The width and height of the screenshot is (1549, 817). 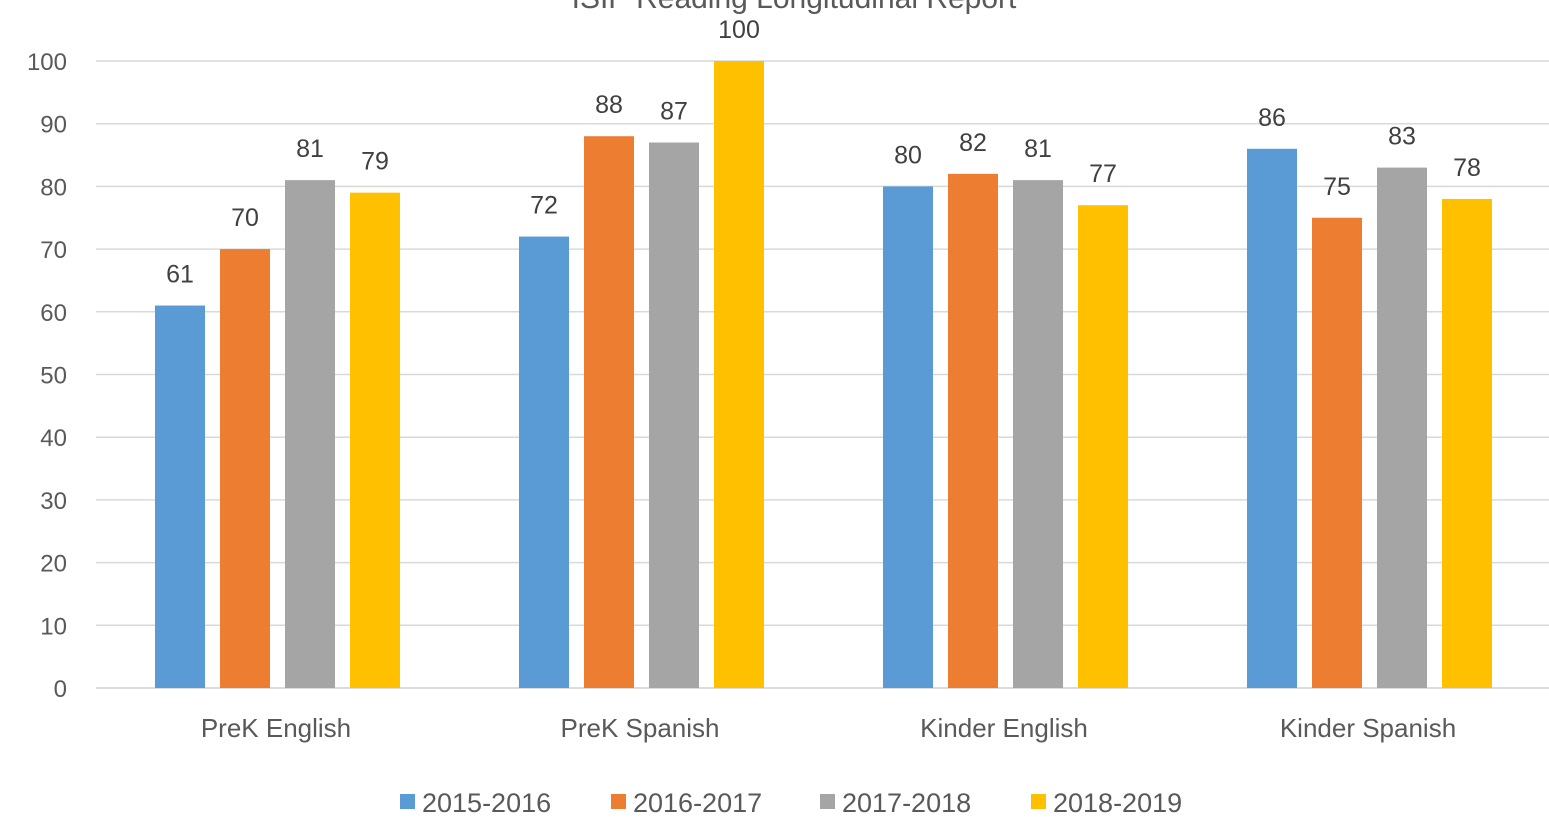 What do you see at coordinates (973, 143) in the screenshot?
I see `data-label: 82` at bounding box center [973, 143].